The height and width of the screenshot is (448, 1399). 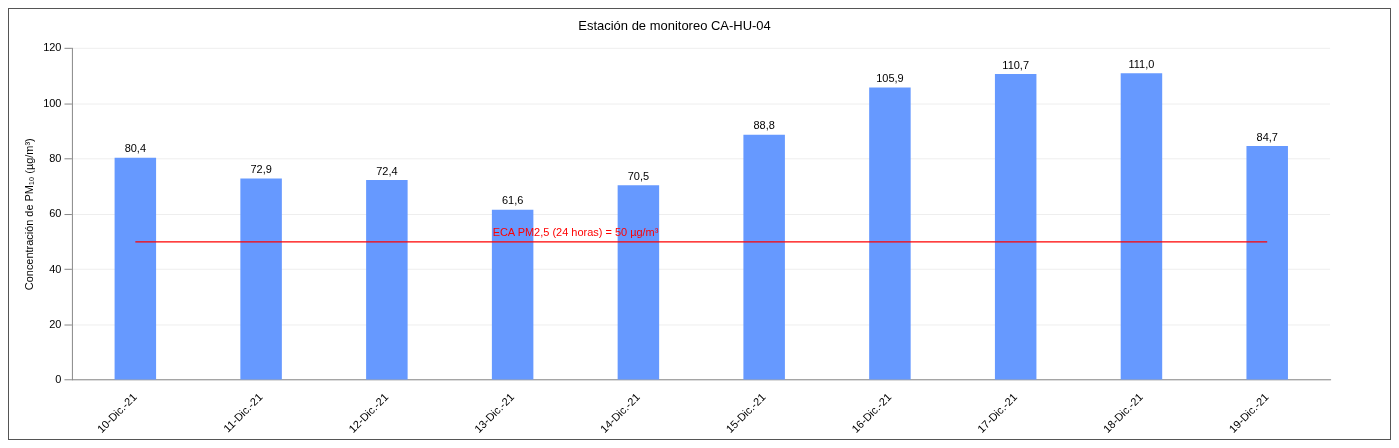 What do you see at coordinates (55, 158) in the screenshot?
I see `y-tick-label: 80` at bounding box center [55, 158].